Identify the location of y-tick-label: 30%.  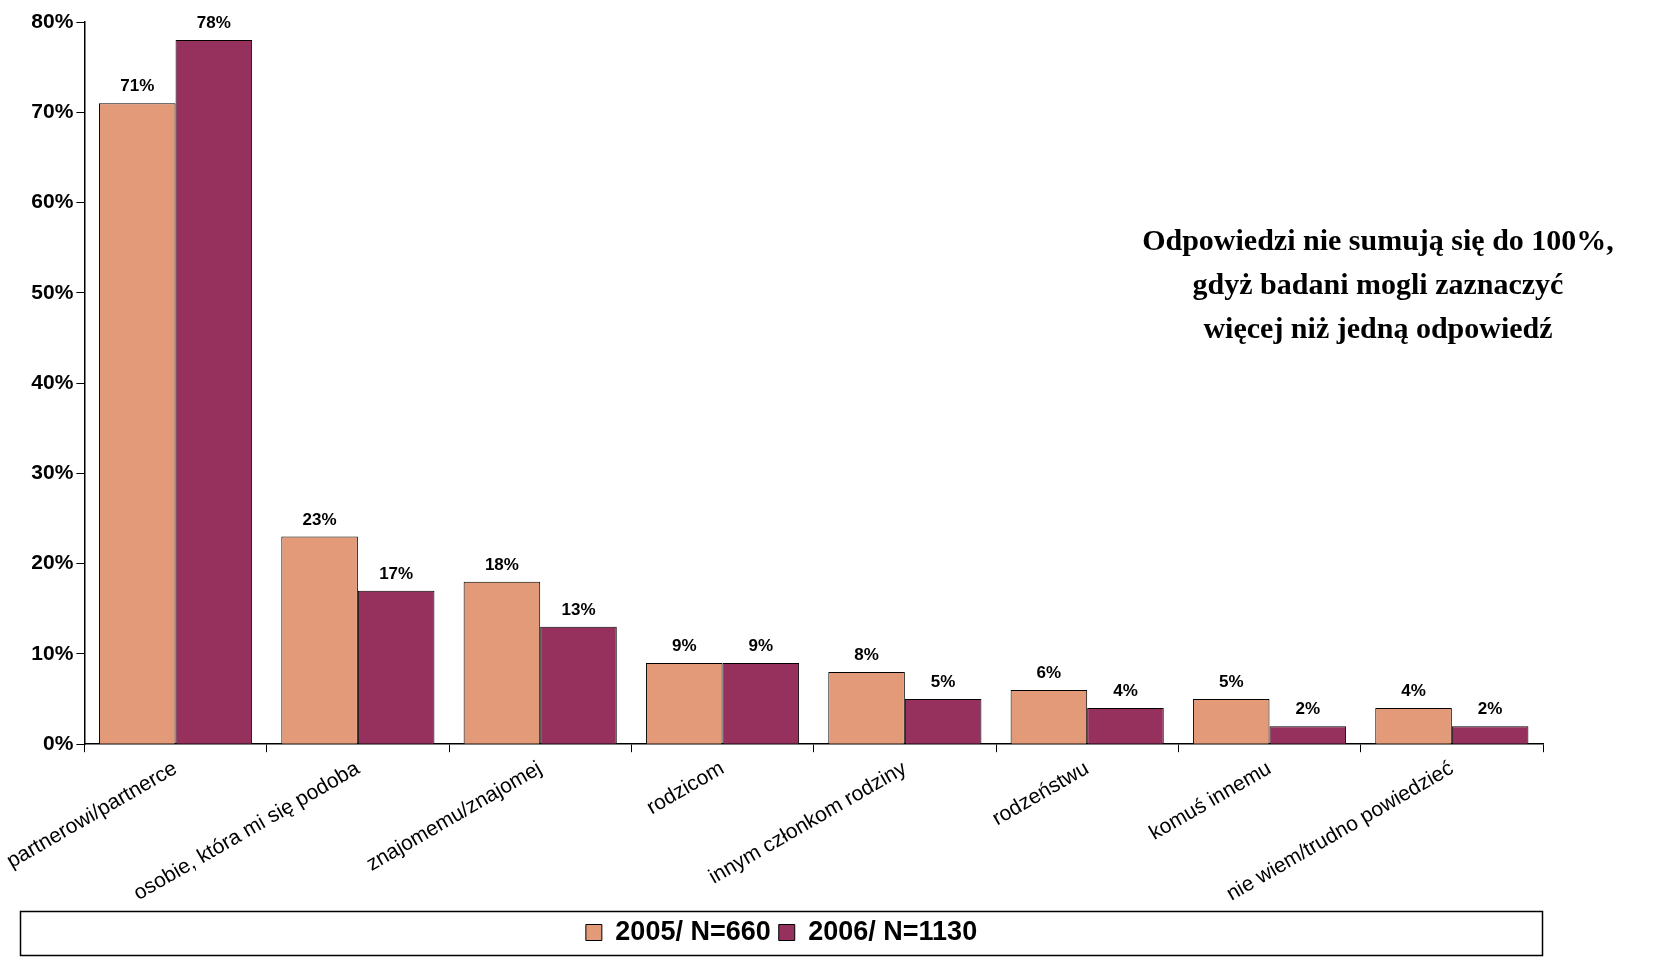
(52, 472).